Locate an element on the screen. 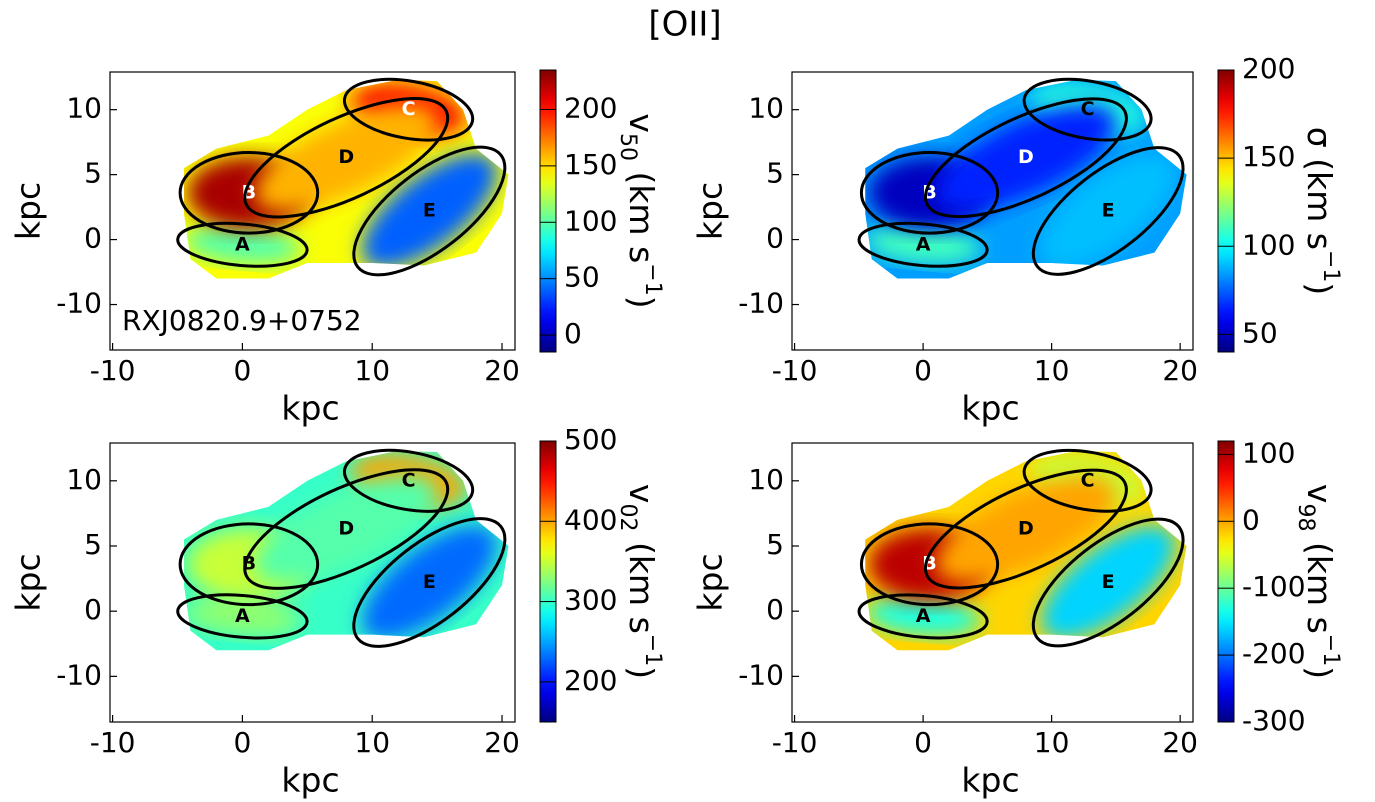 This screenshot has height=802, width=1375. colorbar-tick-label: -200 is located at coordinates (1274, 653).